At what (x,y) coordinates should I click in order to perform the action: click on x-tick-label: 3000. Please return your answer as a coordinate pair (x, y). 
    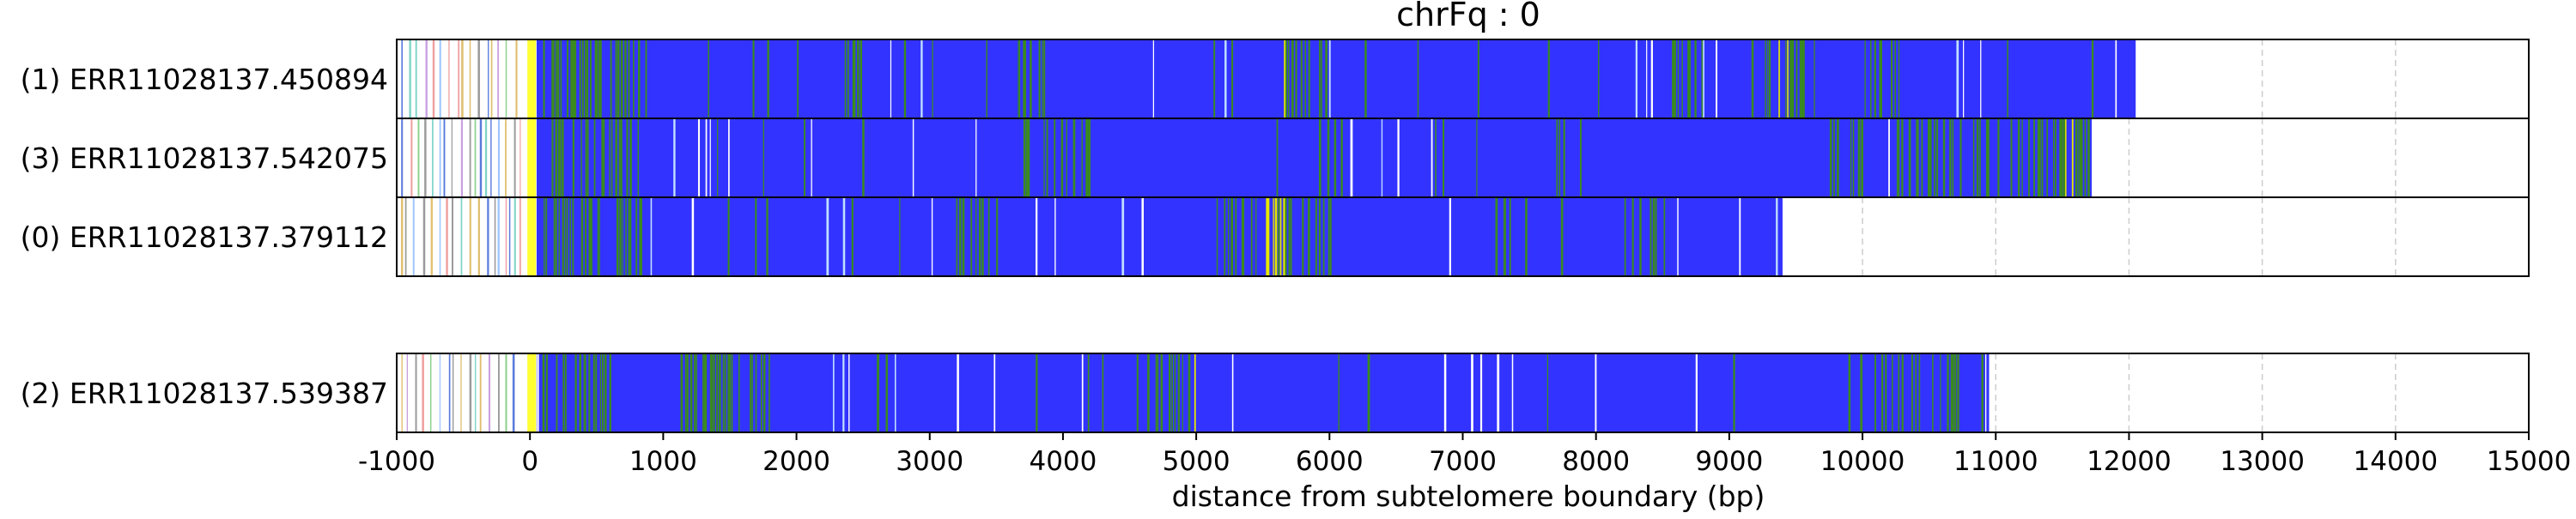
    Looking at the image, I should click on (929, 461).